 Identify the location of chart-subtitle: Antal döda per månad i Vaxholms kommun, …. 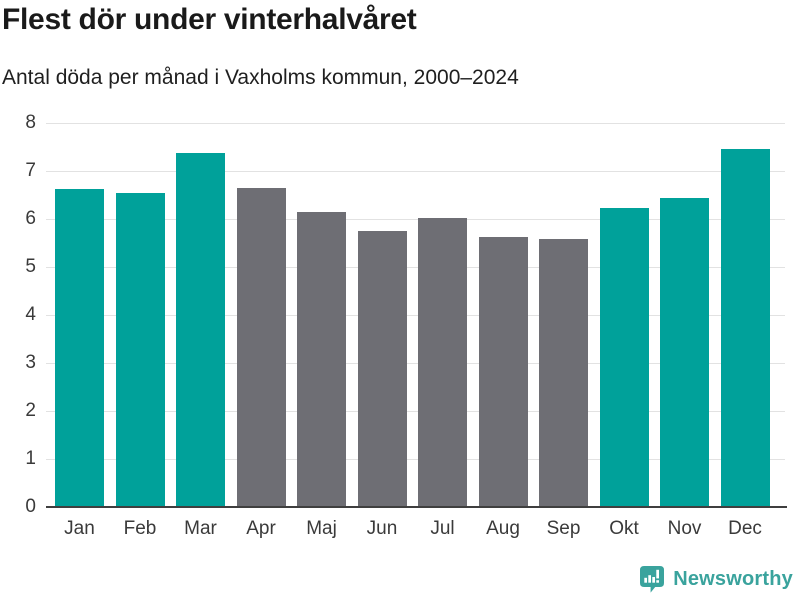
(260, 77).